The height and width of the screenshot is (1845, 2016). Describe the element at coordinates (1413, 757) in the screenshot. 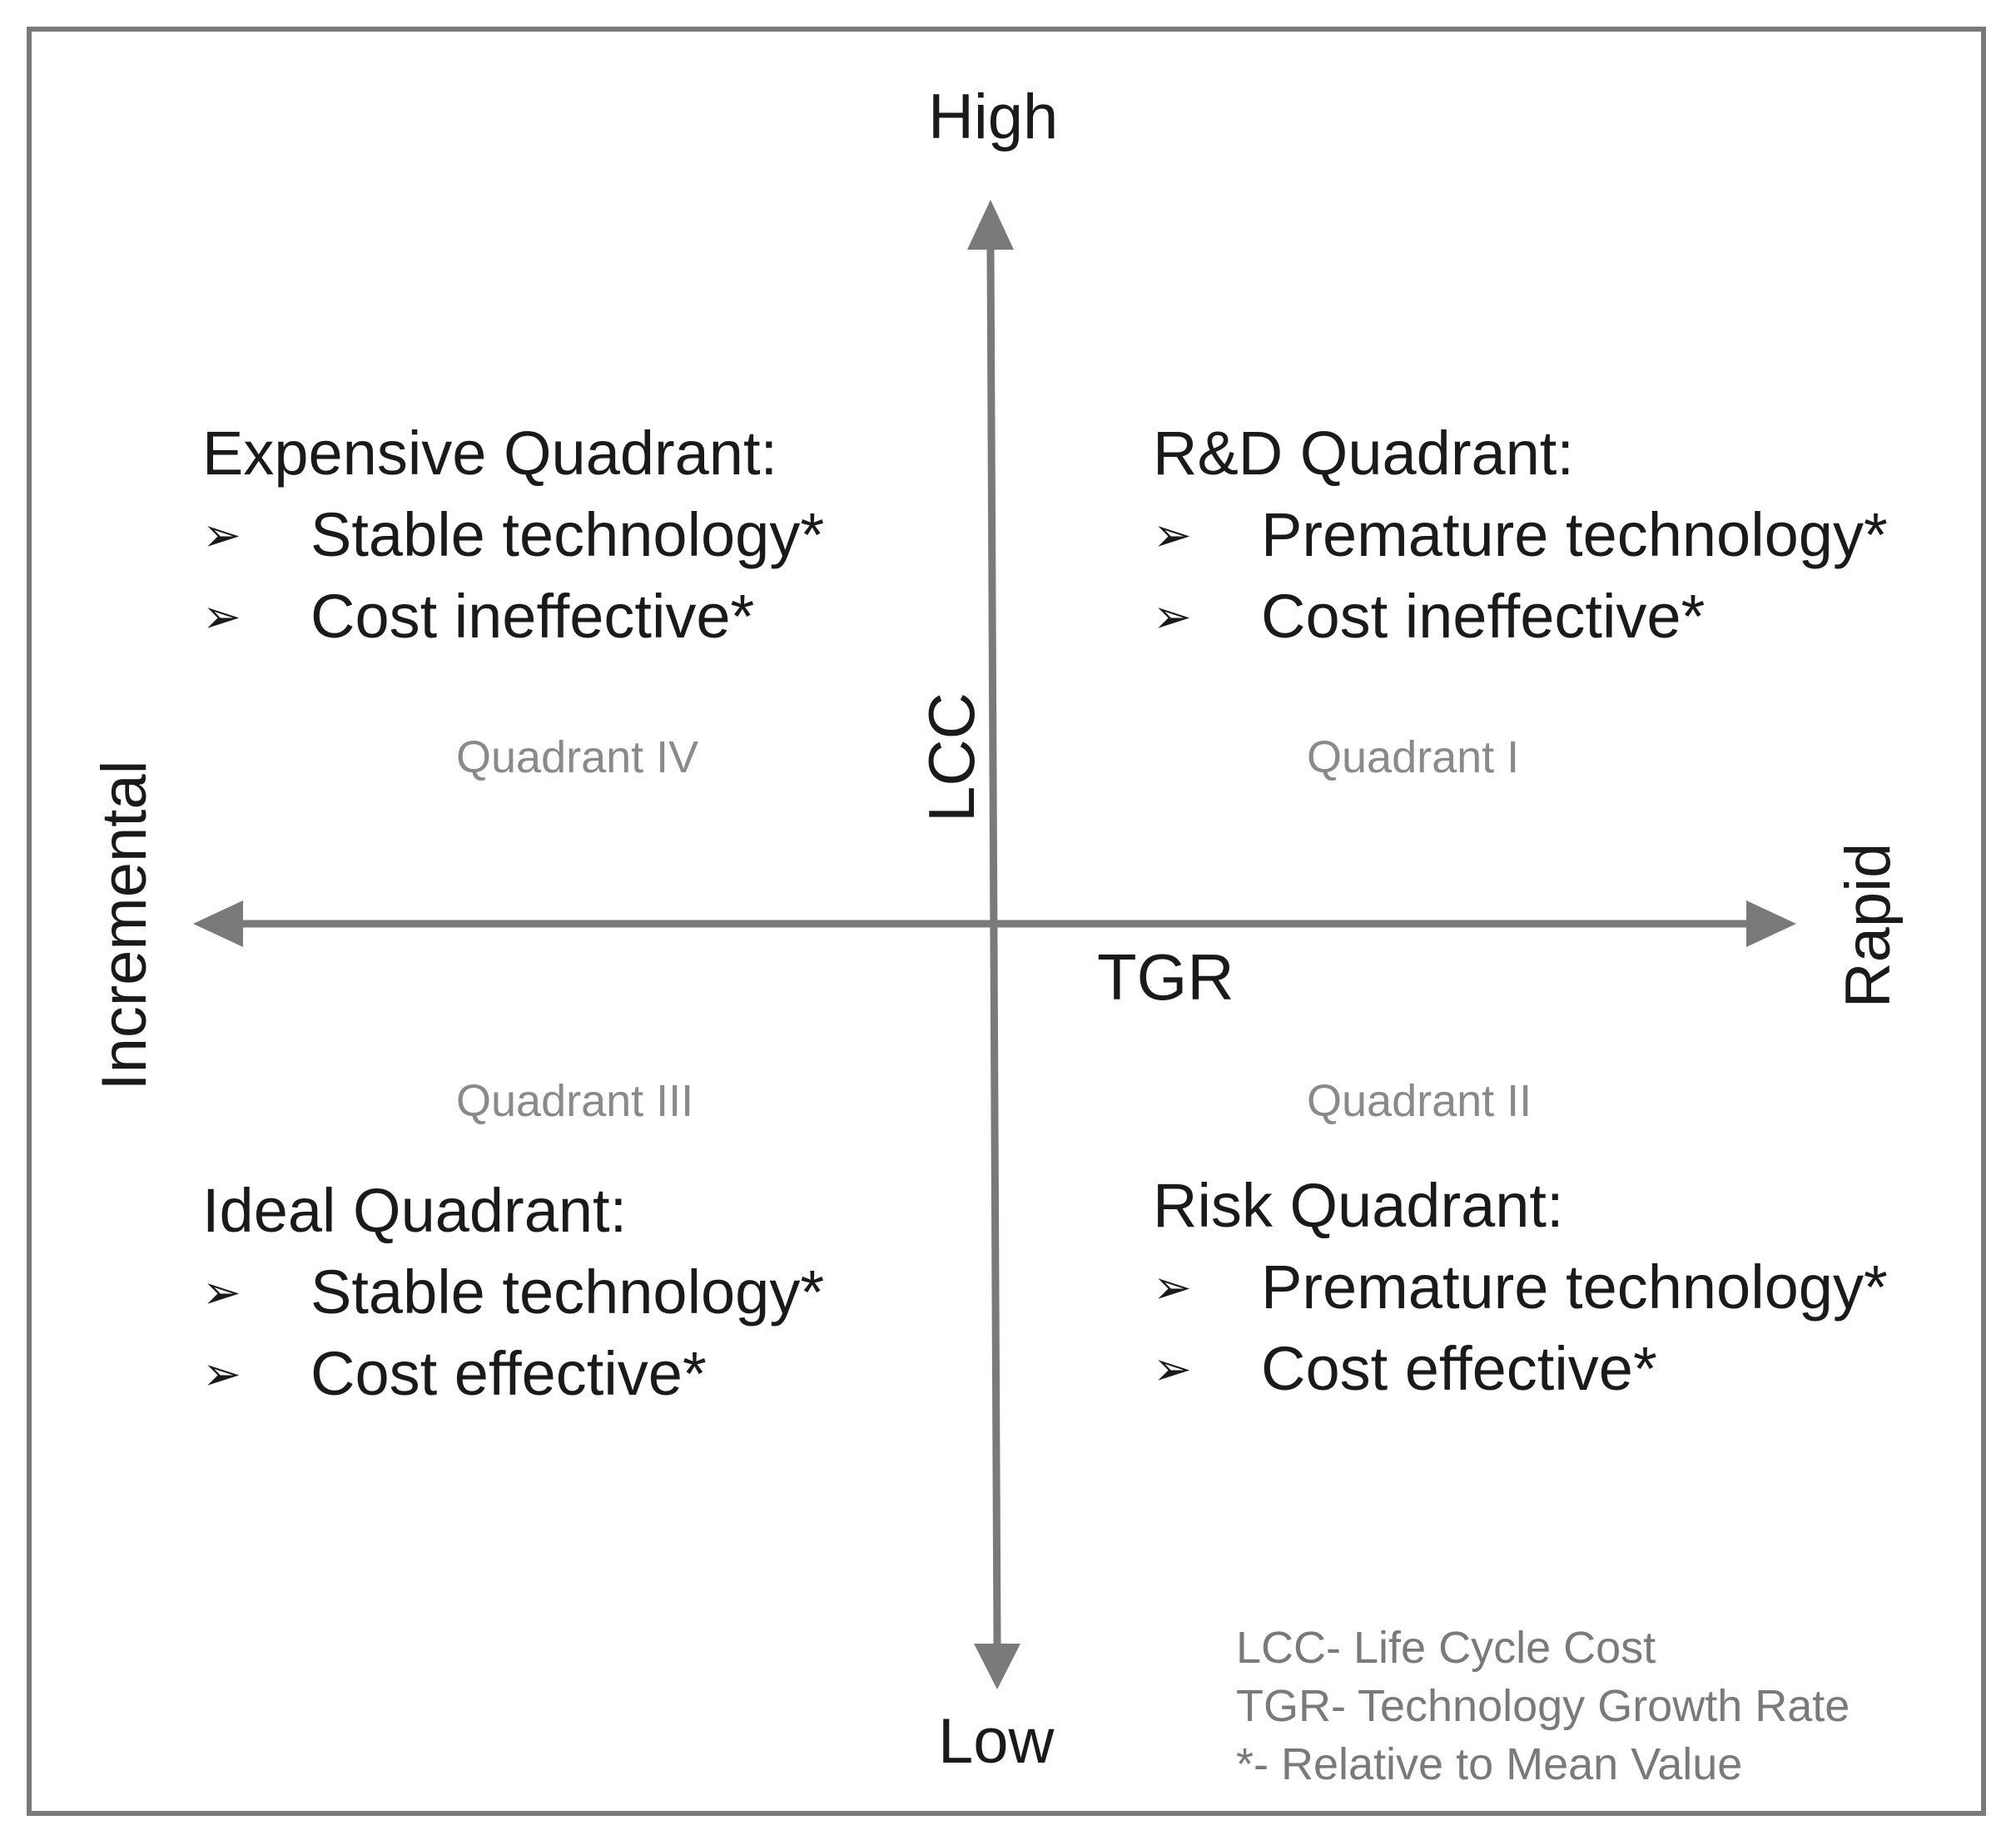

I see `quadrant-number-top-right: Quadrant I` at that location.